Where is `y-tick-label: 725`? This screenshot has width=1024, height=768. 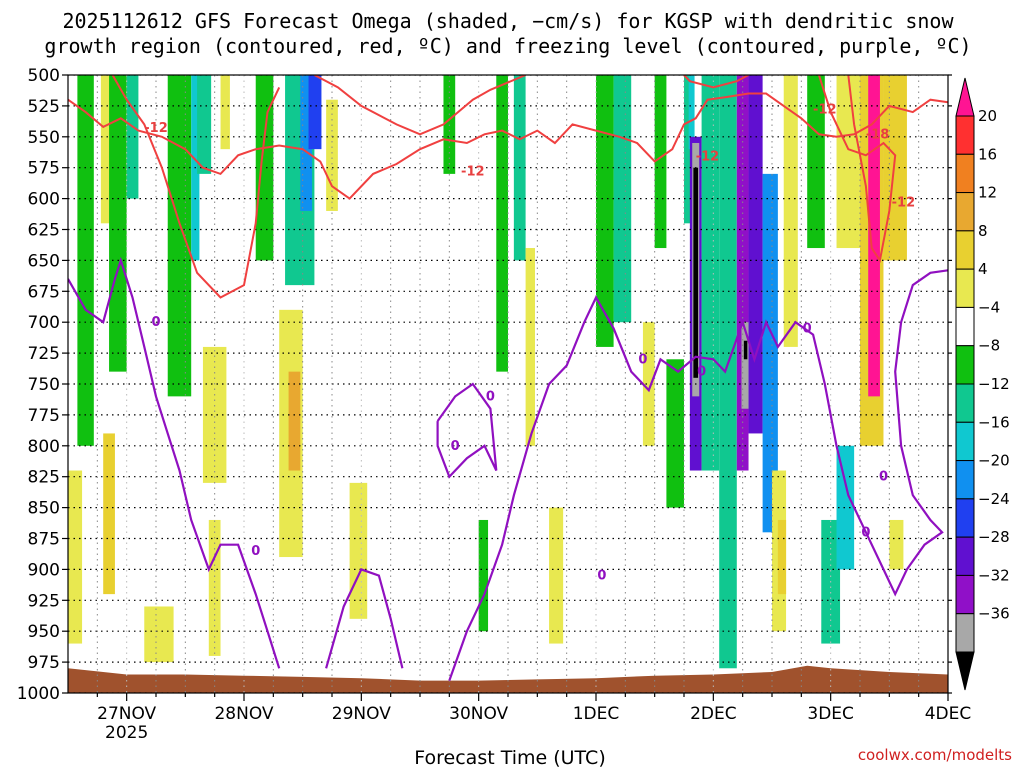
y-tick-label: 725 is located at coordinates (44, 354).